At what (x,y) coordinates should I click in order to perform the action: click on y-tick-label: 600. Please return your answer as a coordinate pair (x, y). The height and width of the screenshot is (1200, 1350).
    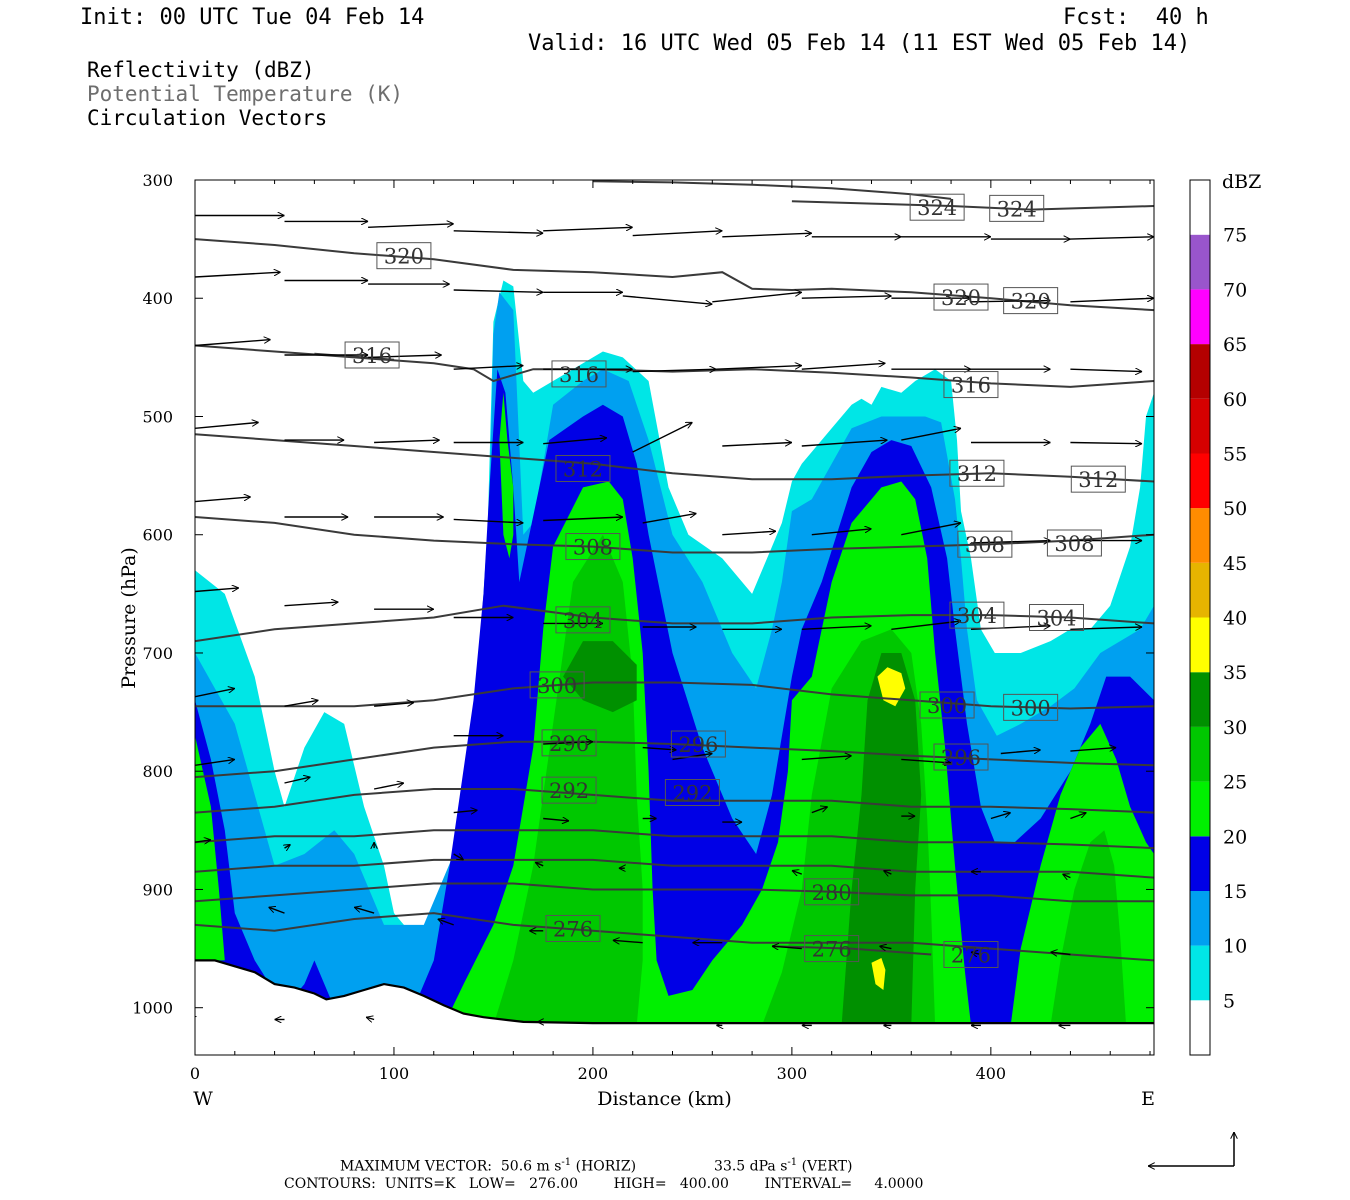
    Looking at the image, I should click on (157, 535).